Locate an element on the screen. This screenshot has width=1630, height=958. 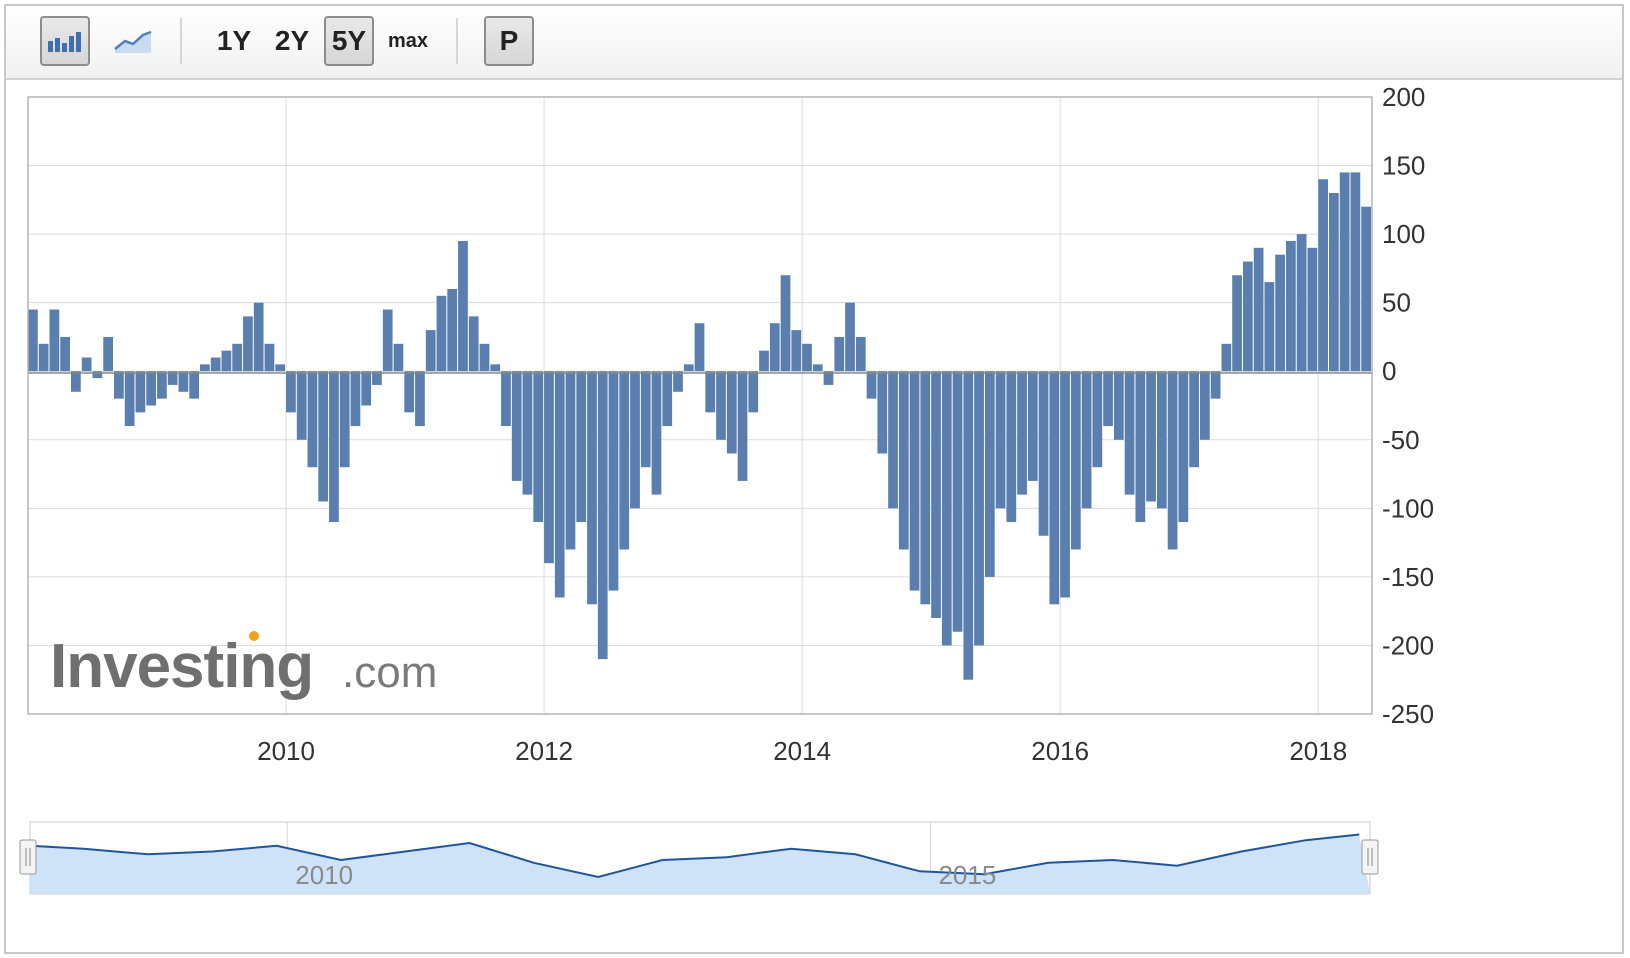
y-tick-label: -150 is located at coordinates (1408, 577).